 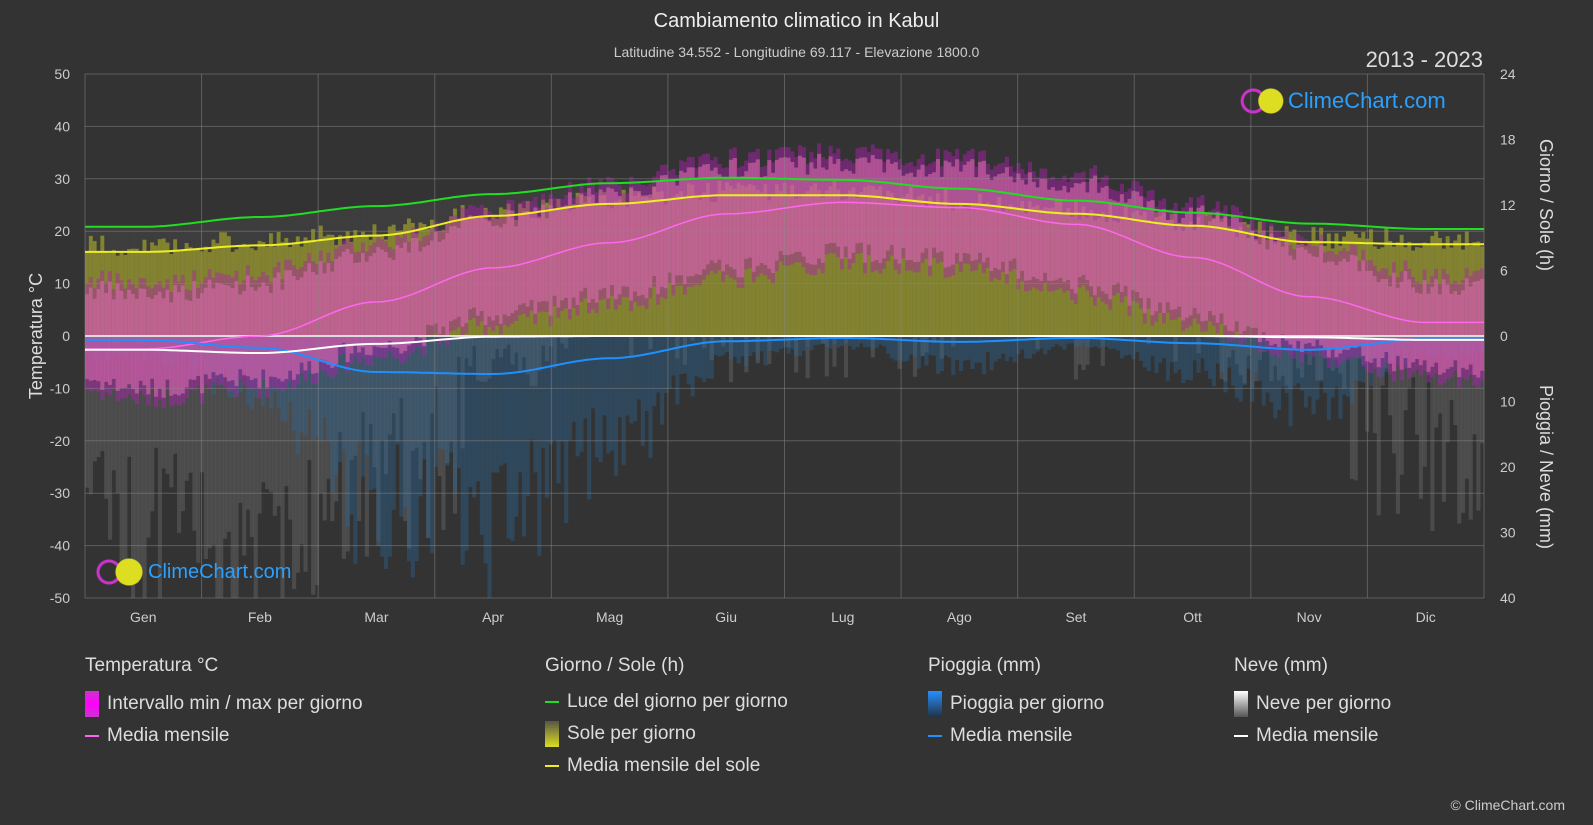 What do you see at coordinates (60, 441) in the screenshot?
I see `left-tick-label: -20` at bounding box center [60, 441].